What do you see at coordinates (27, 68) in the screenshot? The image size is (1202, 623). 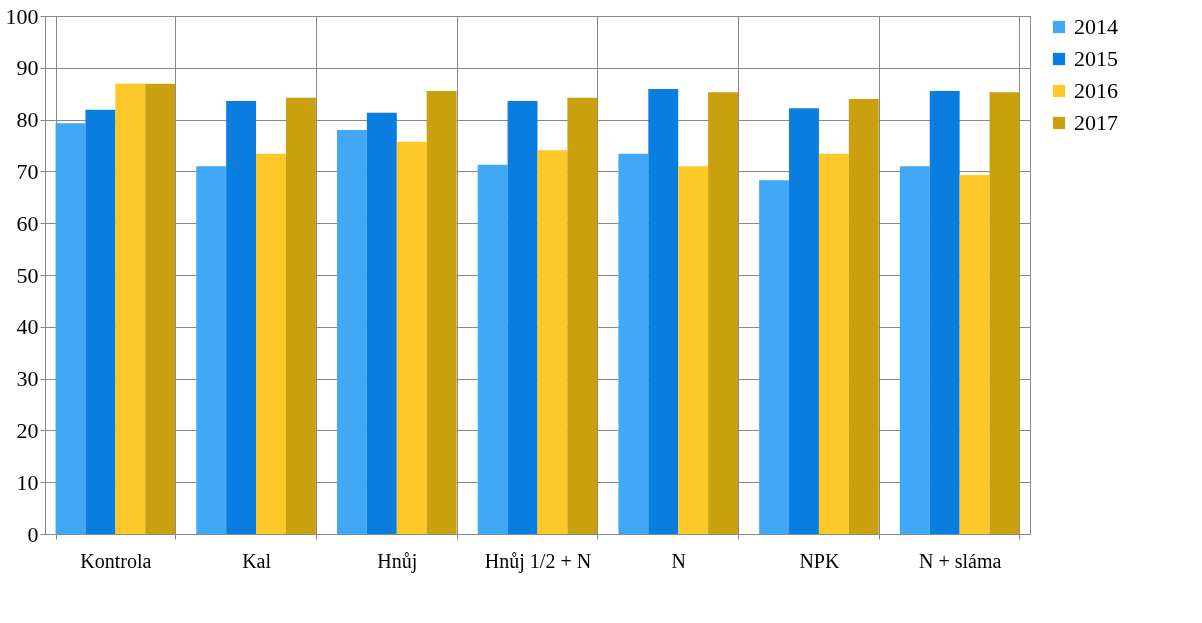 I see `y-tick-label: 90` at bounding box center [27, 68].